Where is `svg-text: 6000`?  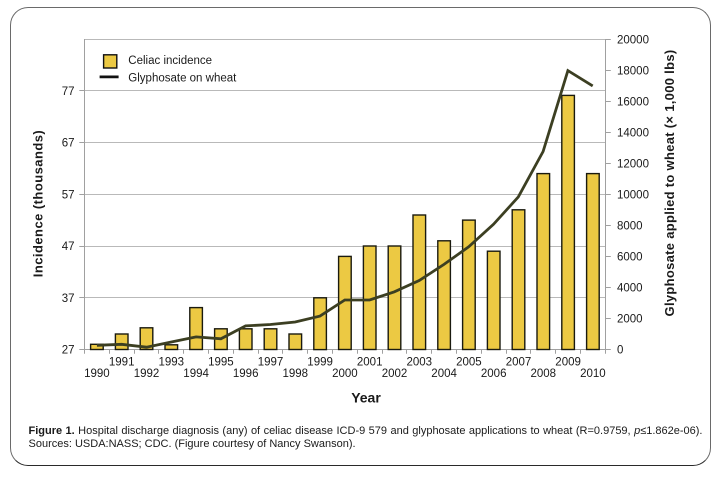 svg-text: 6000 is located at coordinates (630, 258).